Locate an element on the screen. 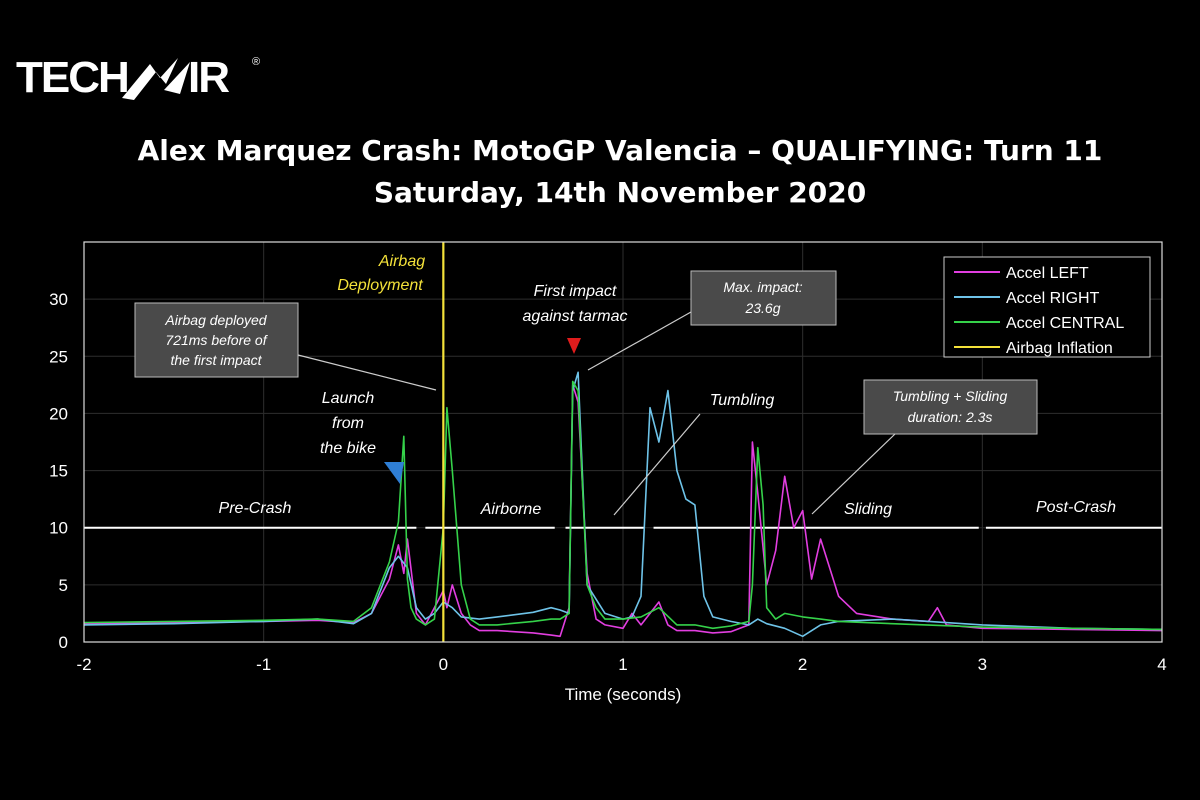 This screenshot has width=1200, height=800. legend-label-1: Accel RIGHT is located at coordinates (1053, 298).